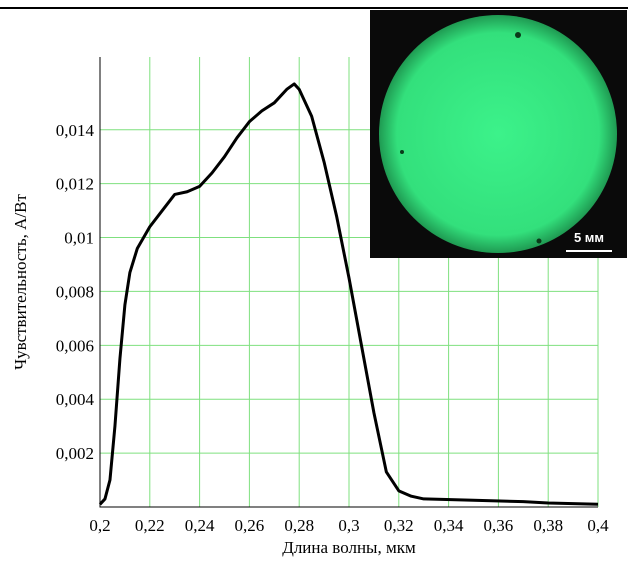  Describe the element at coordinates (150, 525) in the screenshot. I see `x-tick-label: 0,22` at that location.